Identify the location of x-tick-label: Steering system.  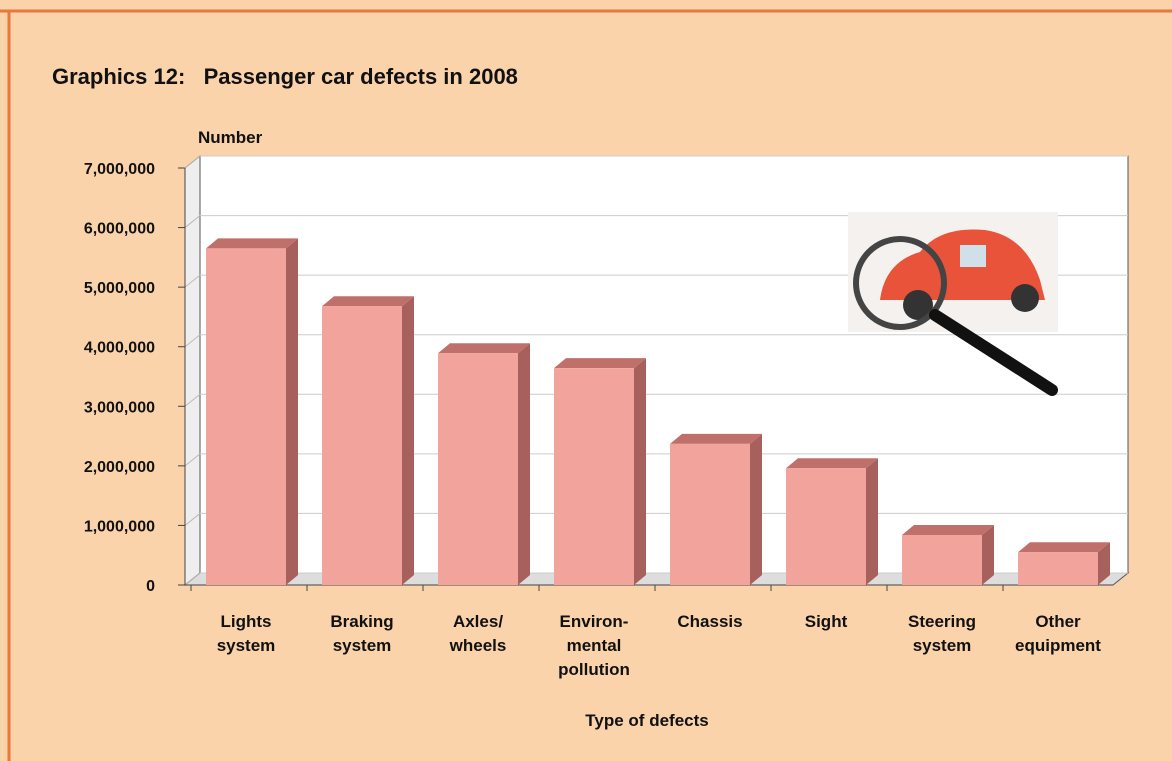
(942, 633).